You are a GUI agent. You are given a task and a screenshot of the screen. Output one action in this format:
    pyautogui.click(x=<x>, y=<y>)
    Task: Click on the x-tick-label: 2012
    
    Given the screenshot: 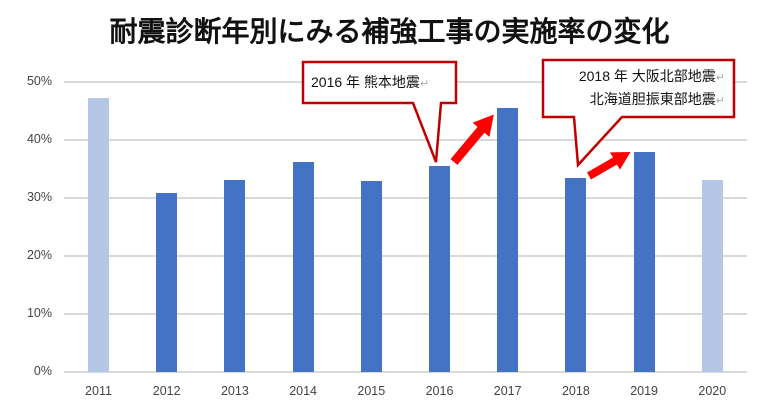 What is the action you would take?
    pyautogui.click(x=166, y=391)
    